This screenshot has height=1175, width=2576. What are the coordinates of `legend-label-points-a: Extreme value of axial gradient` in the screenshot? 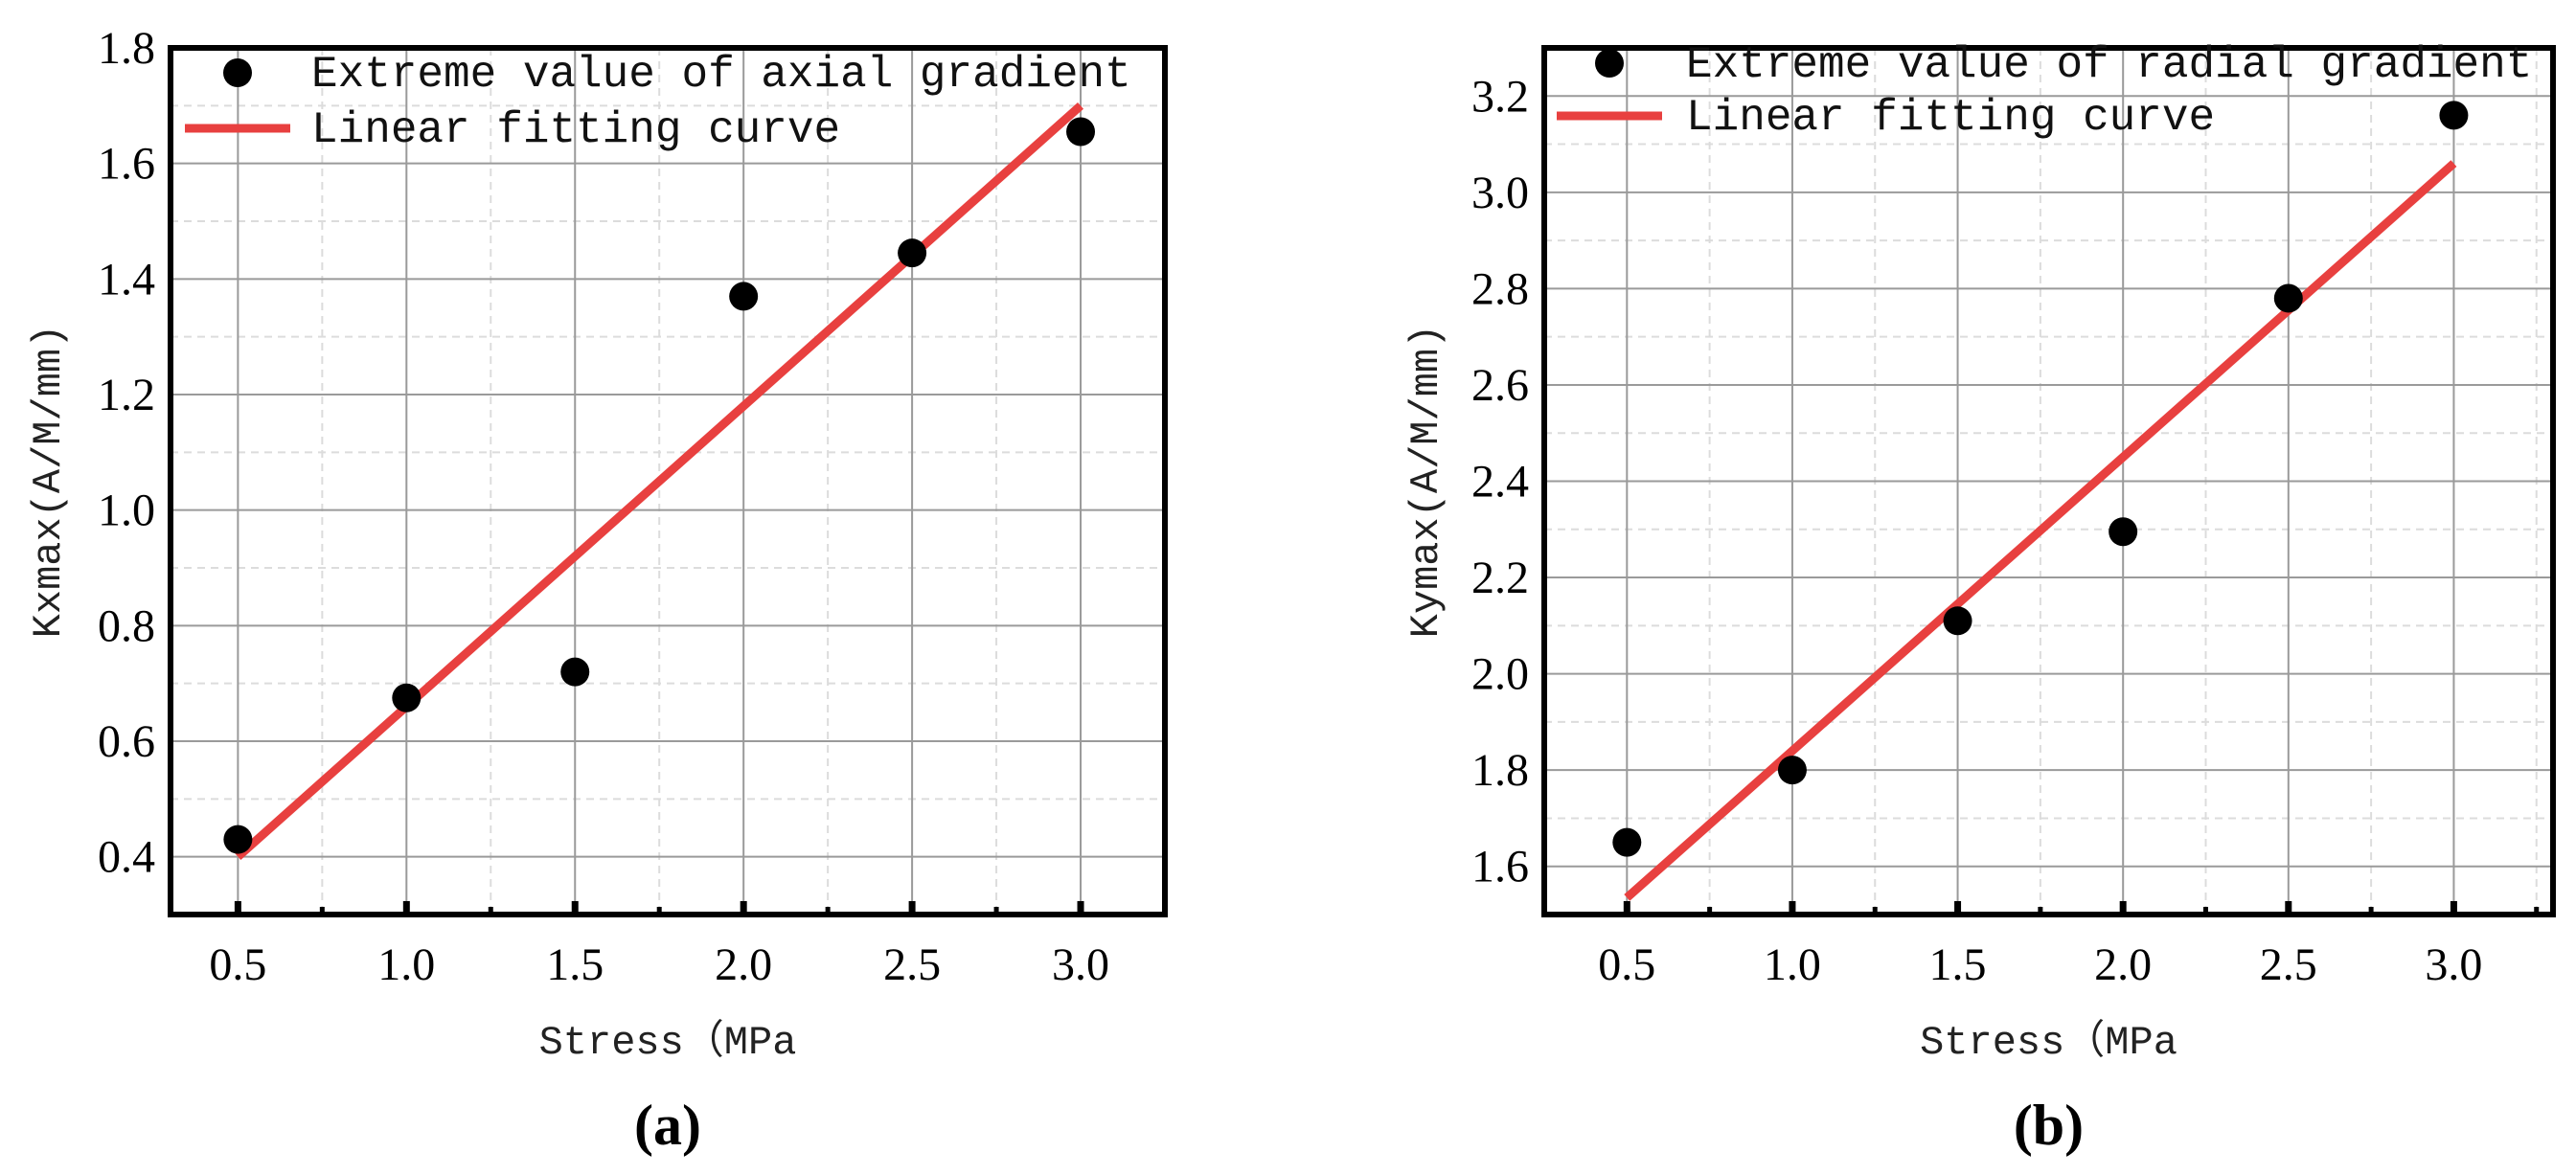 It's located at (721, 75).